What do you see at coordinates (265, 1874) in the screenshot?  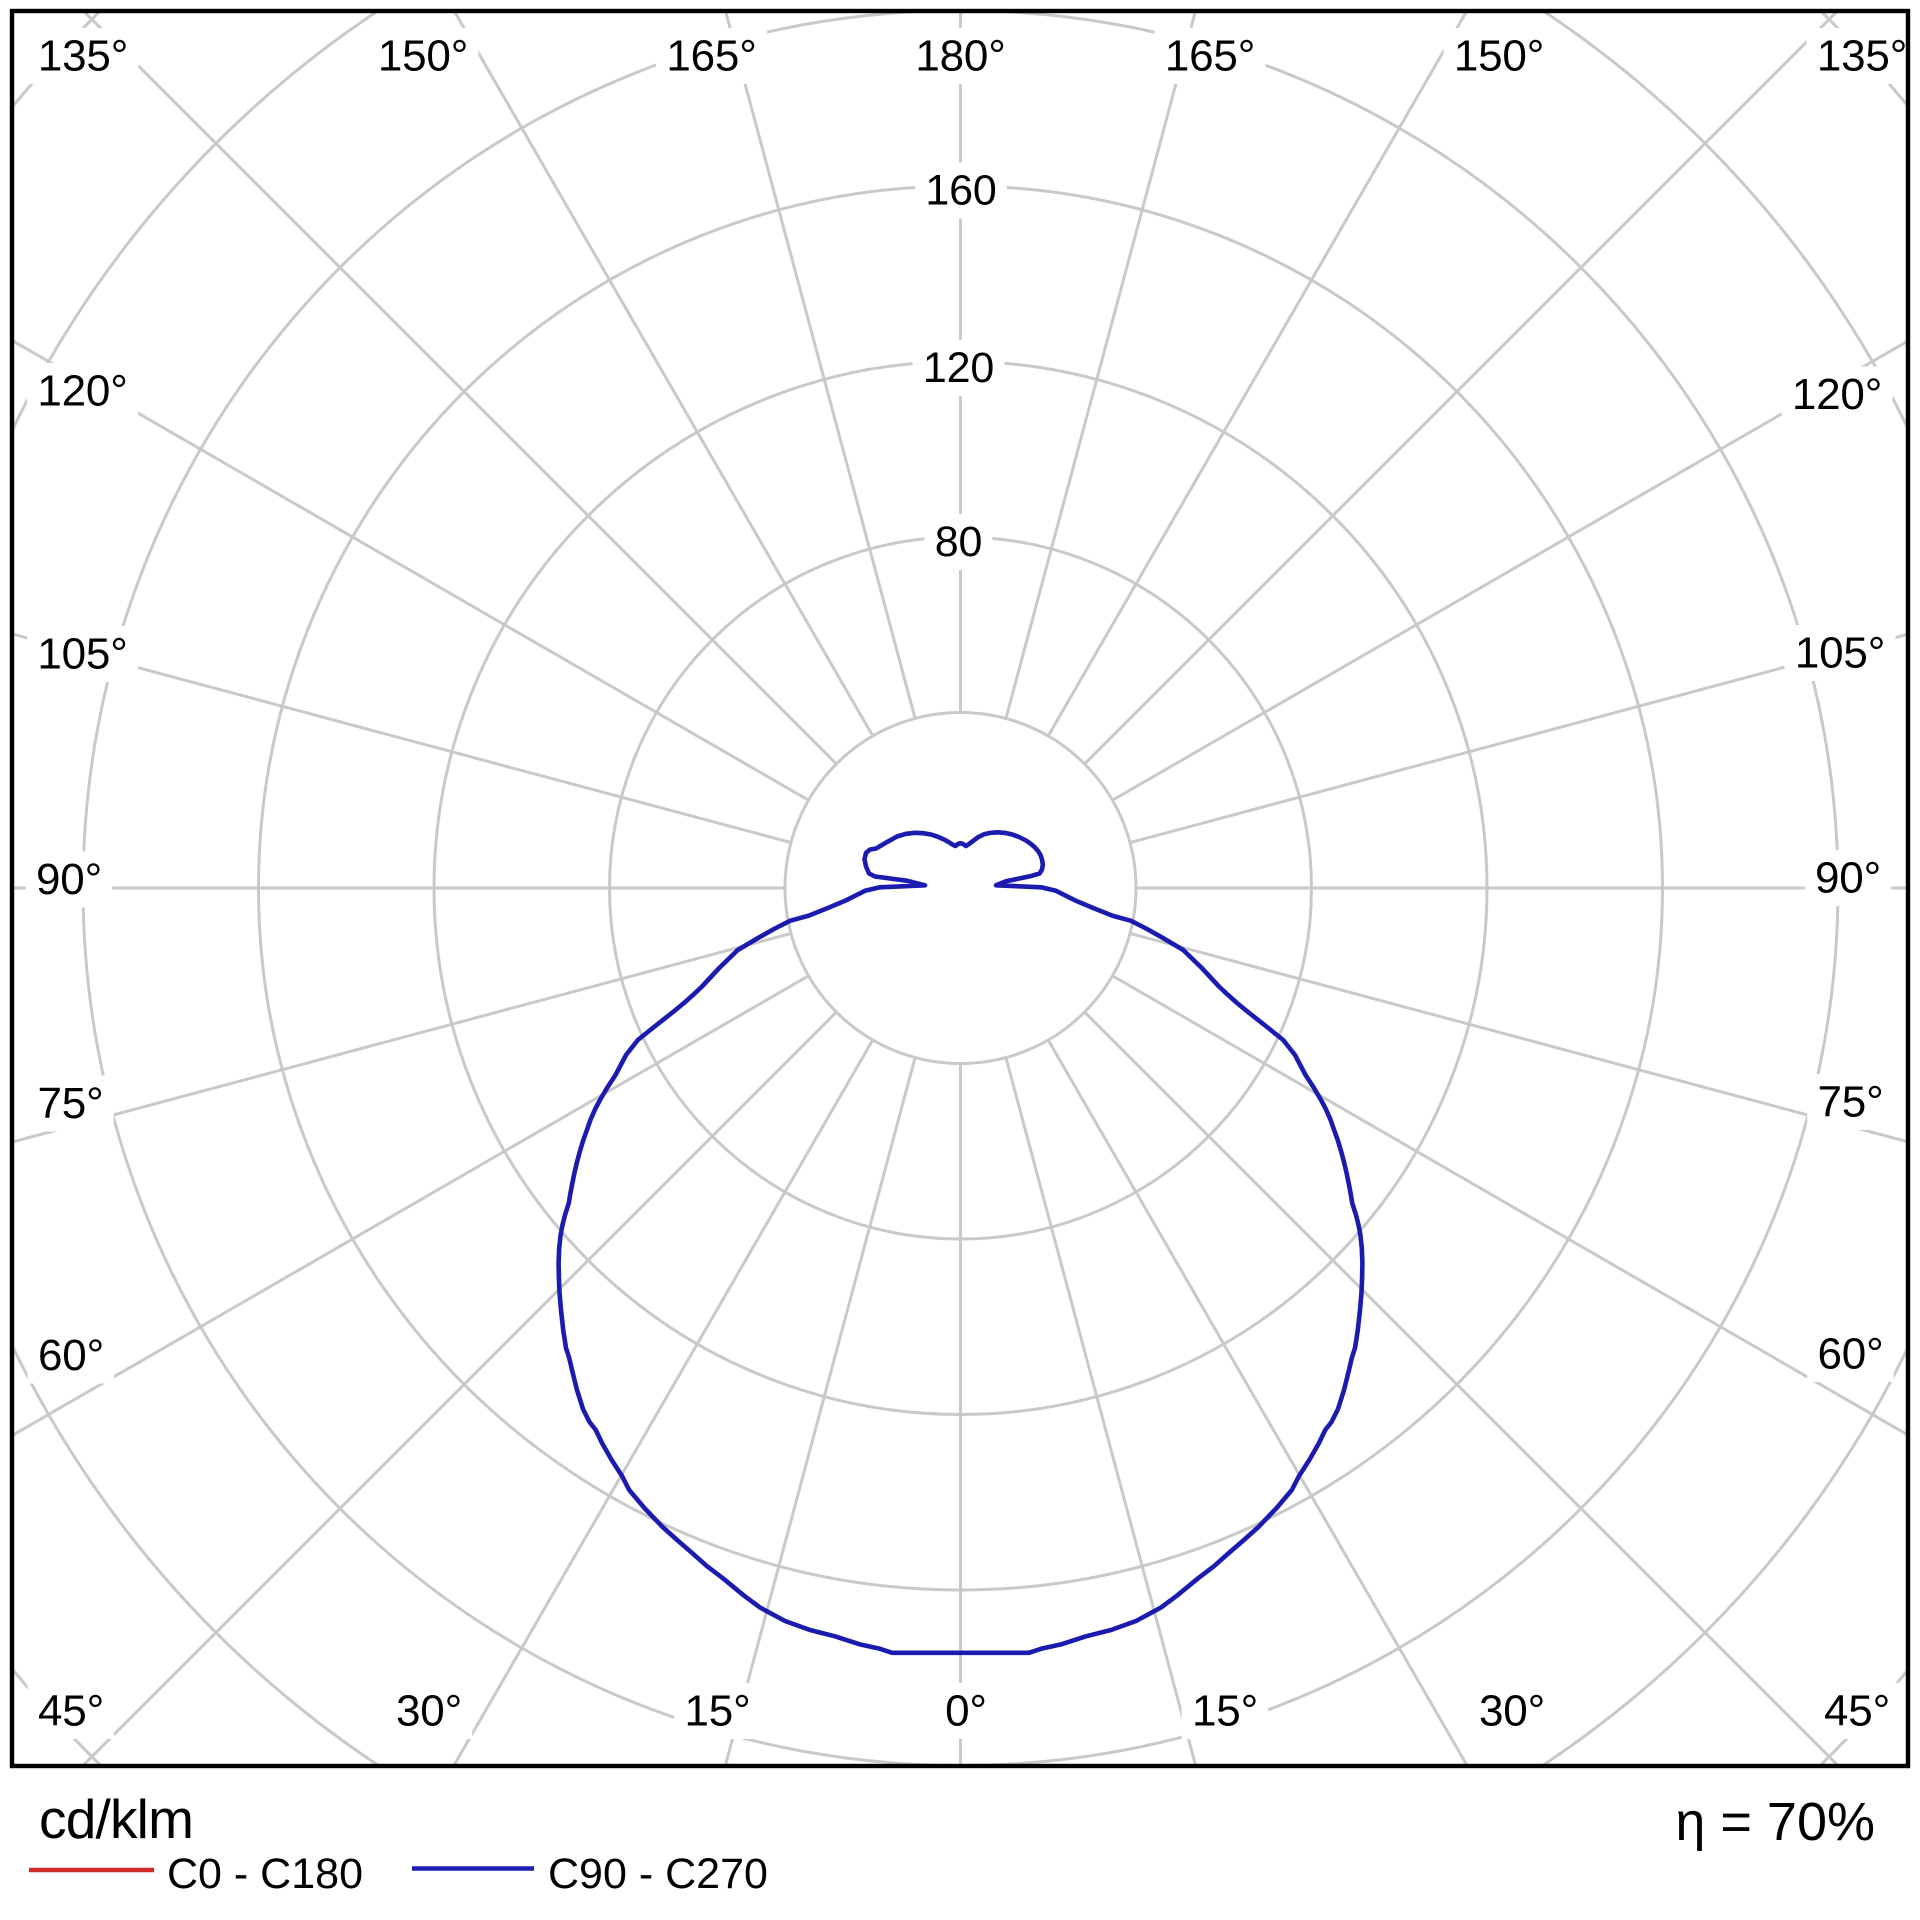 I see `svg-text: C0 - C180` at bounding box center [265, 1874].